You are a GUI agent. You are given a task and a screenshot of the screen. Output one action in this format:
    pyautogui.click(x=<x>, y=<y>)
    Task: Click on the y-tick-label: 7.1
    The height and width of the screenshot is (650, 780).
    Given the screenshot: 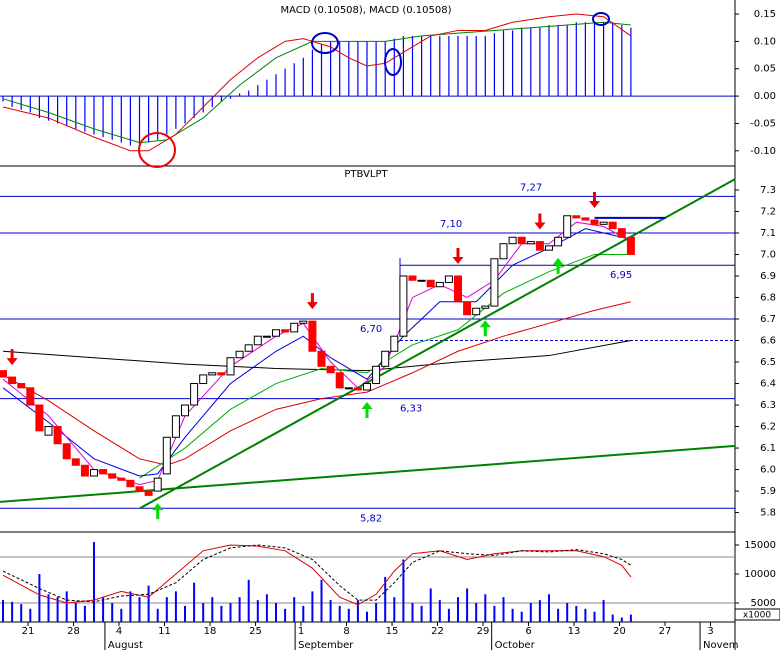 What is the action you would take?
    pyautogui.click(x=768, y=233)
    